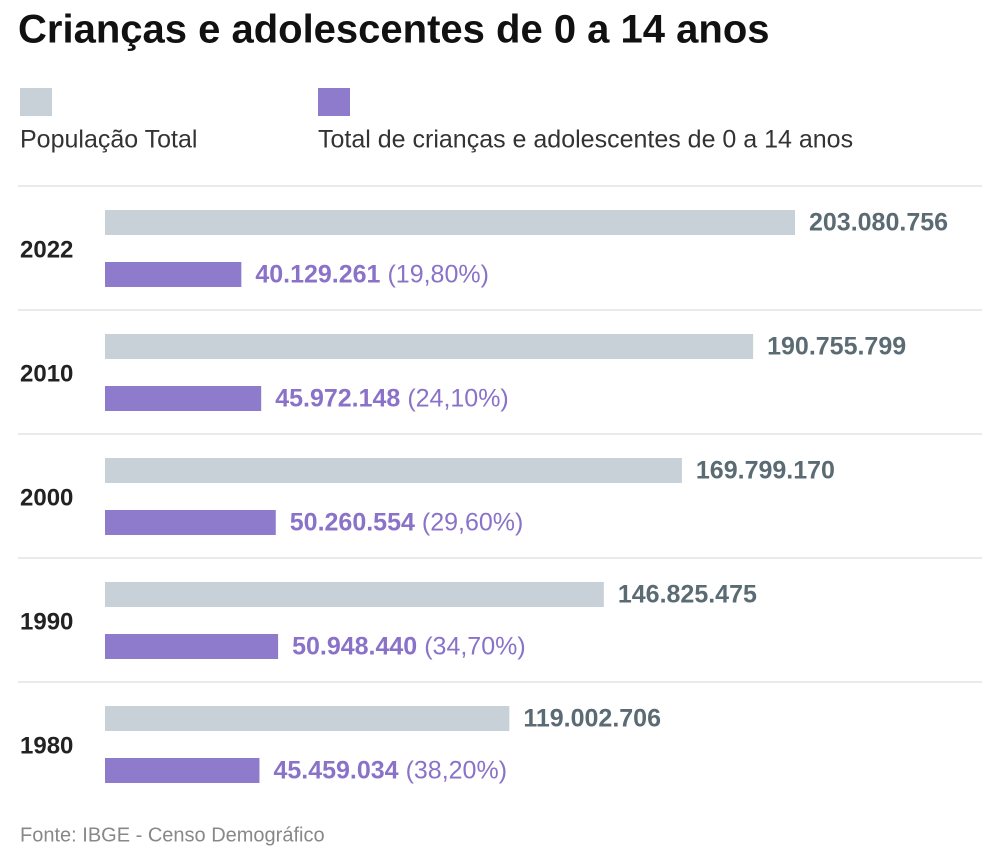 The image size is (1000, 864). What do you see at coordinates (172, 835) in the screenshot?
I see `source: Fonte: IBGE - Censo Demográfico` at bounding box center [172, 835].